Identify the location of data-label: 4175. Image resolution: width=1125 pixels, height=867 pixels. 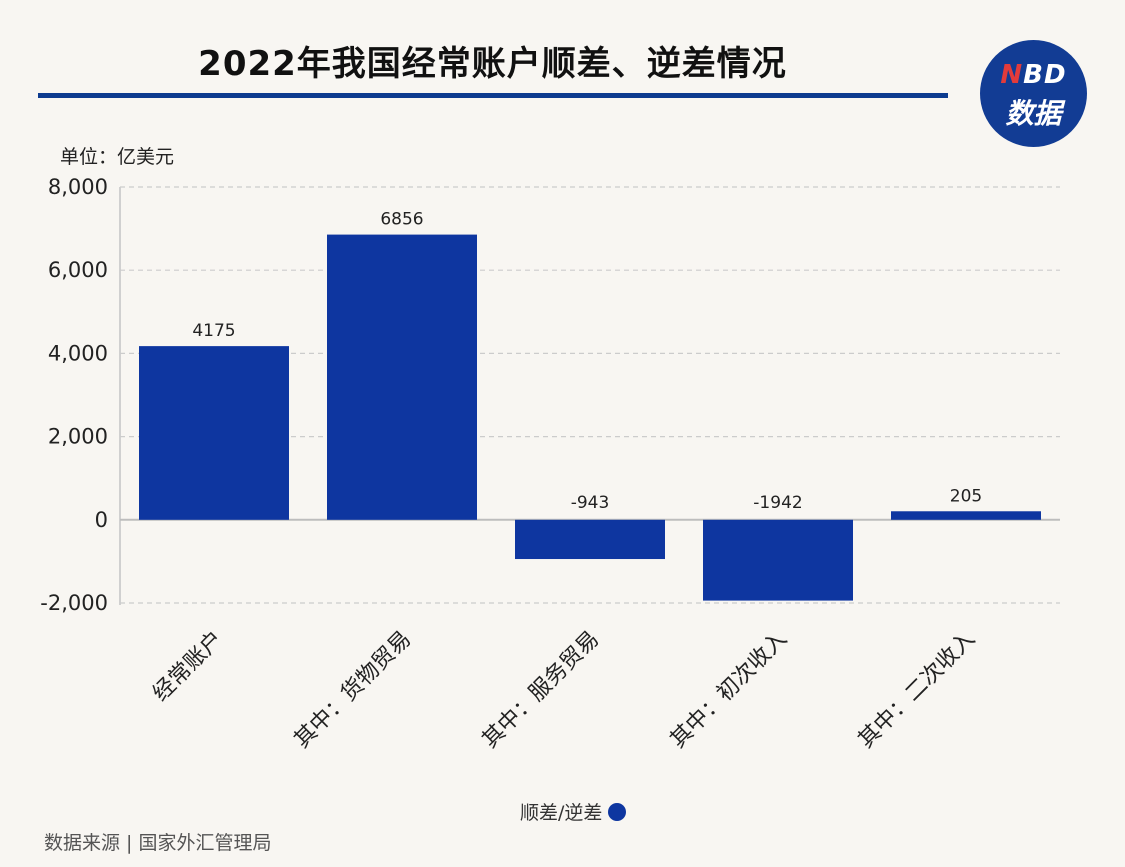
(213, 331).